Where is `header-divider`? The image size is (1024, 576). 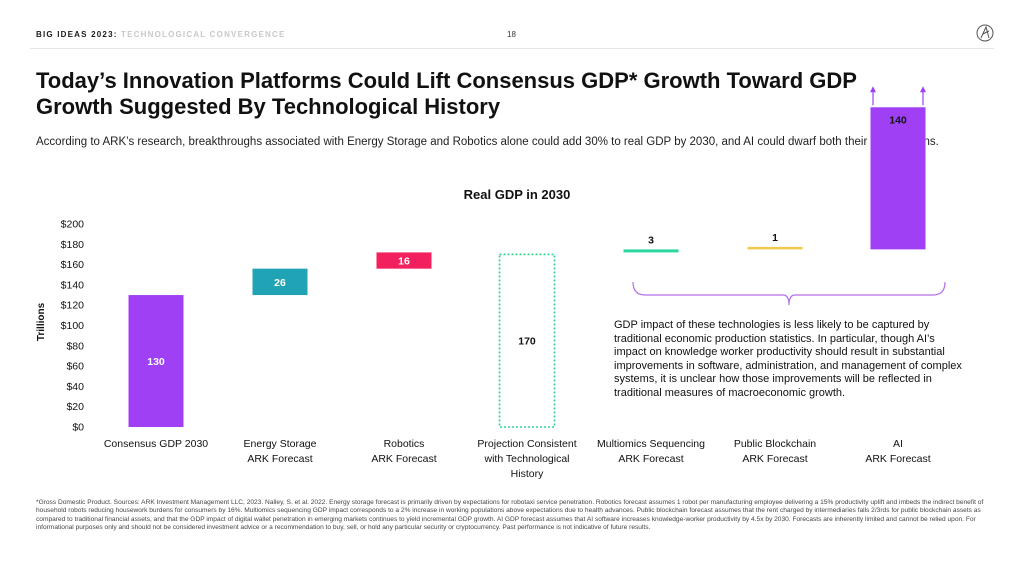 header-divider is located at coordinates (512, 48).